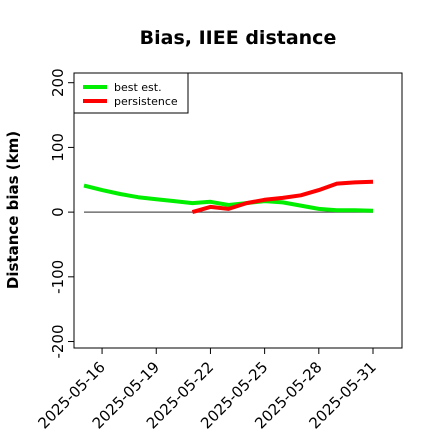  Describe the element at coordinates (282, 197) in the screenshot. I see `series-line-persistence` at that location.